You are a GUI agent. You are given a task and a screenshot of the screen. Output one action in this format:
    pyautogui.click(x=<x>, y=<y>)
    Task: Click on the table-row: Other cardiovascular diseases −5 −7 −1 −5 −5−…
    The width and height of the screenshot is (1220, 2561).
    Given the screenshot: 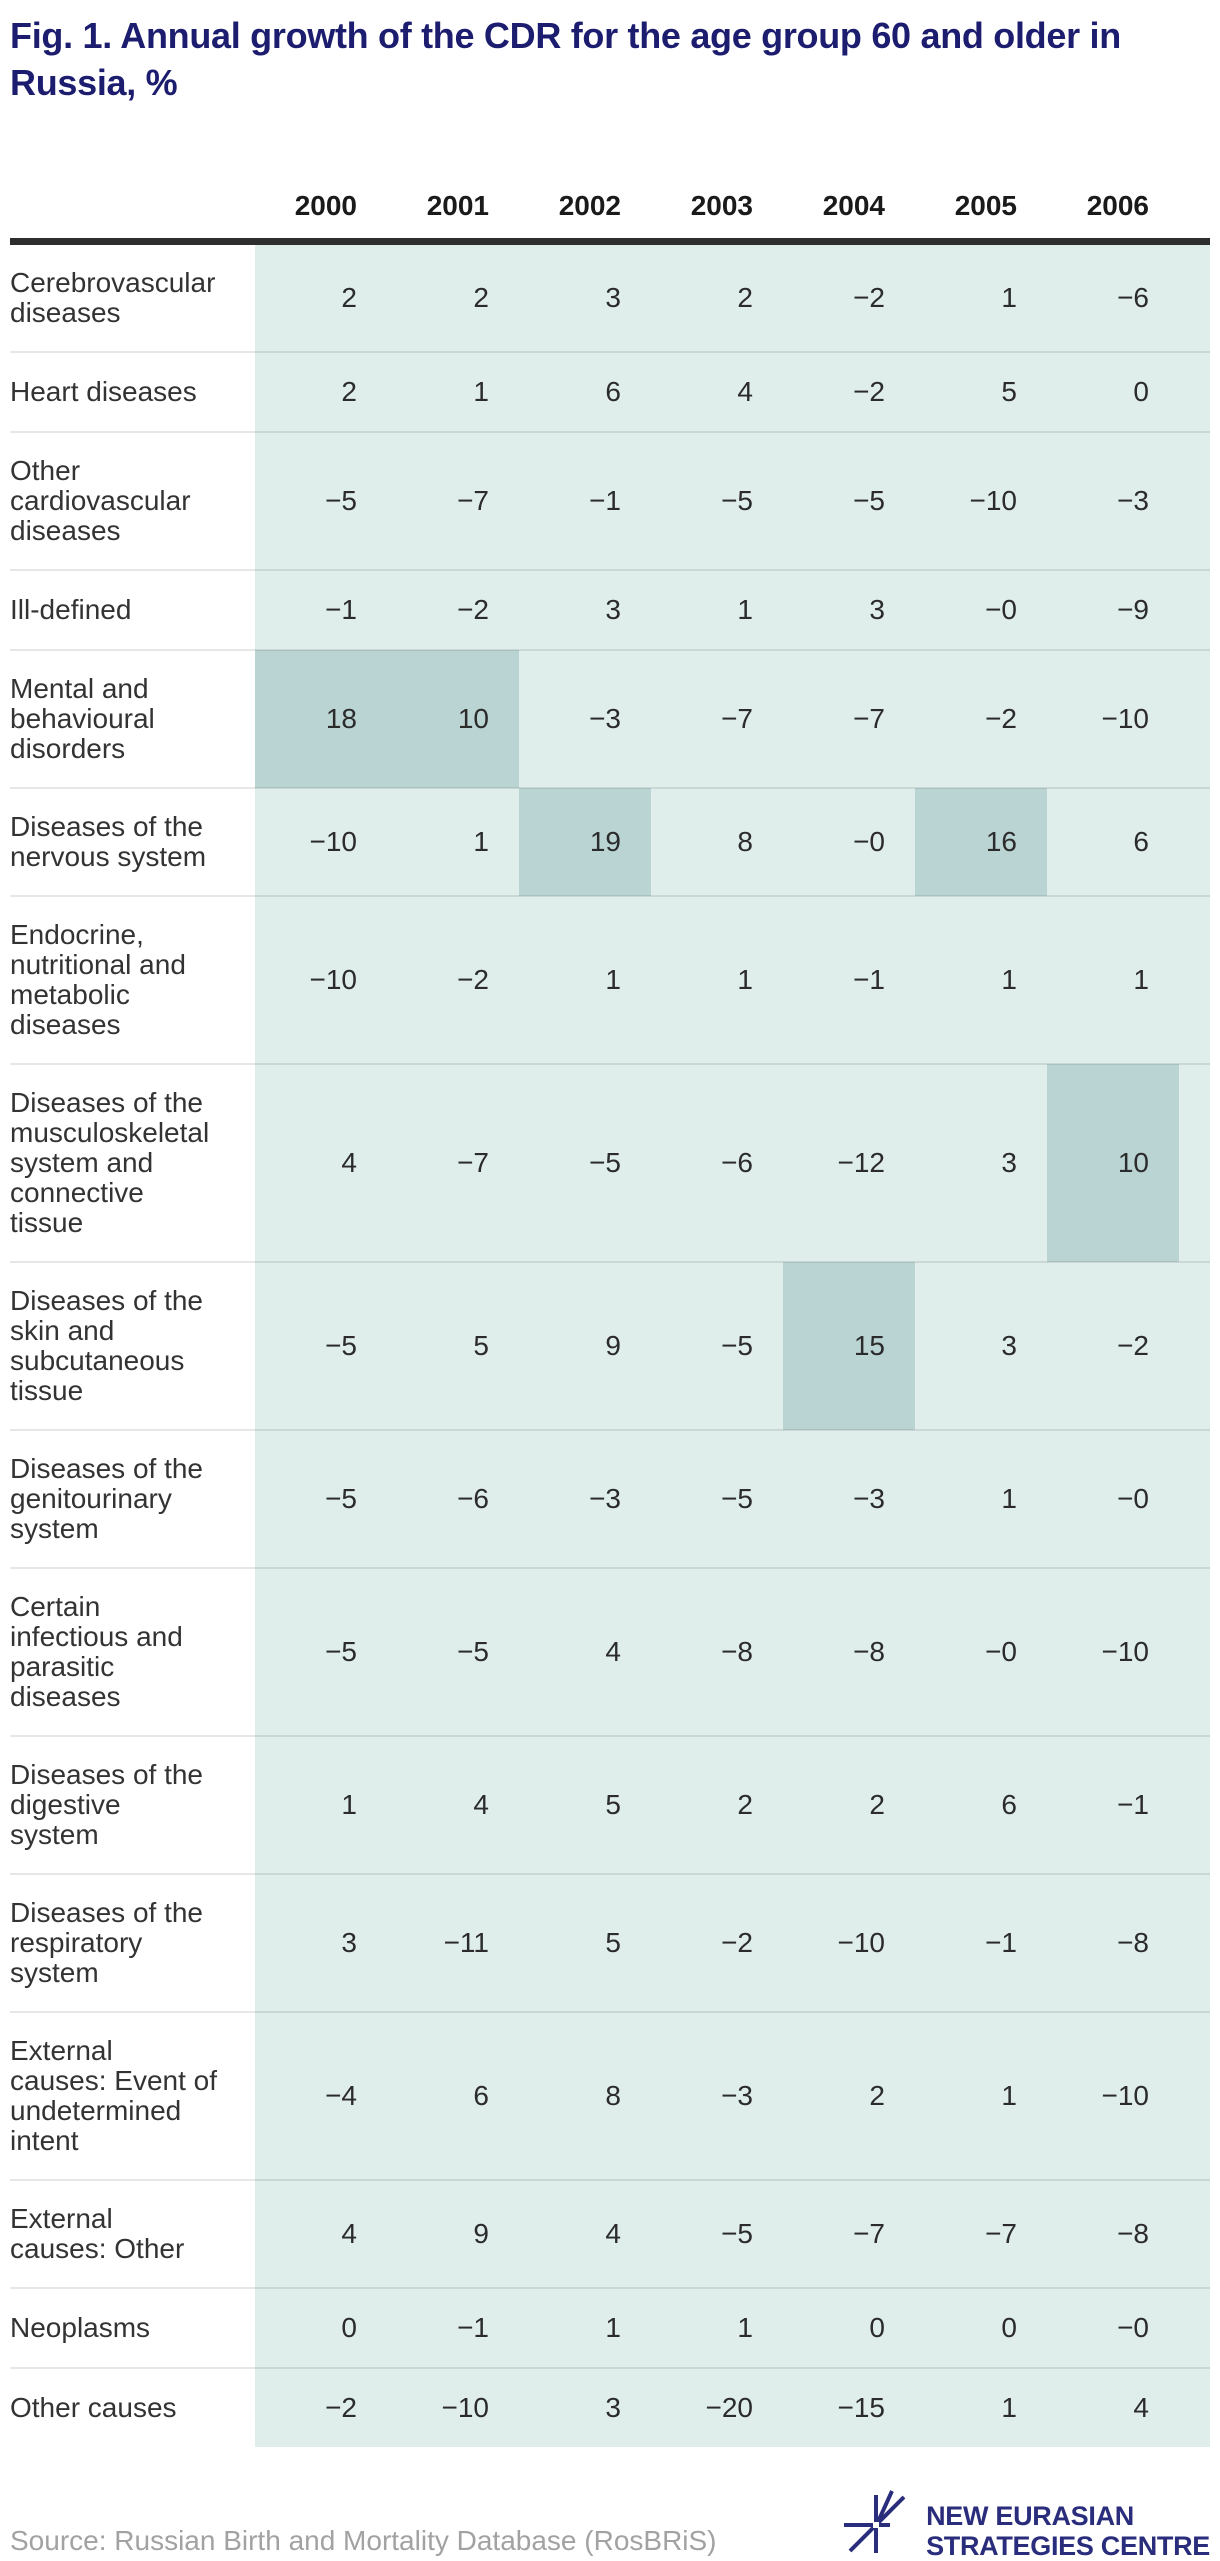 What is the action you would take?
    pyautogui.click(x=610, y=500)
    